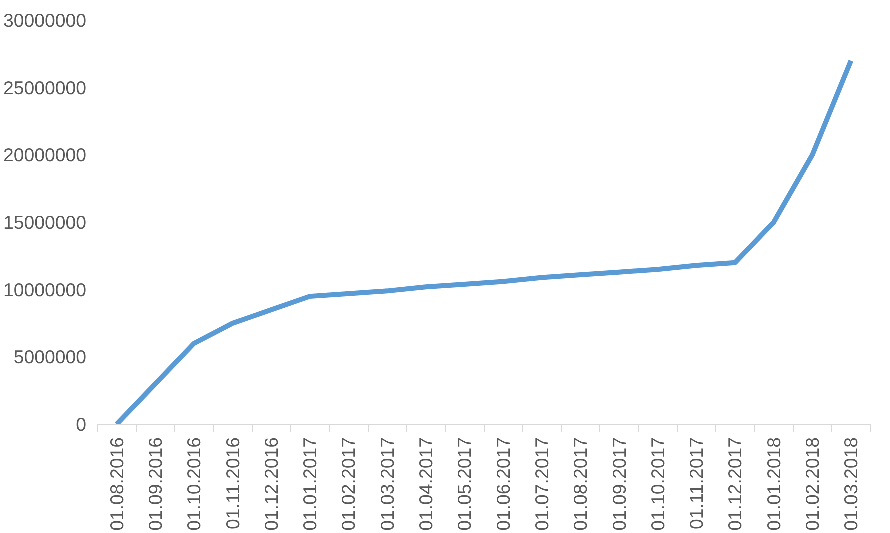 The image size is (890, 533). What do you see at coordinates (155, 484) in the screenshot?
I see `x-tick-label: 01.09.2016` at bounding box center [155, 484].